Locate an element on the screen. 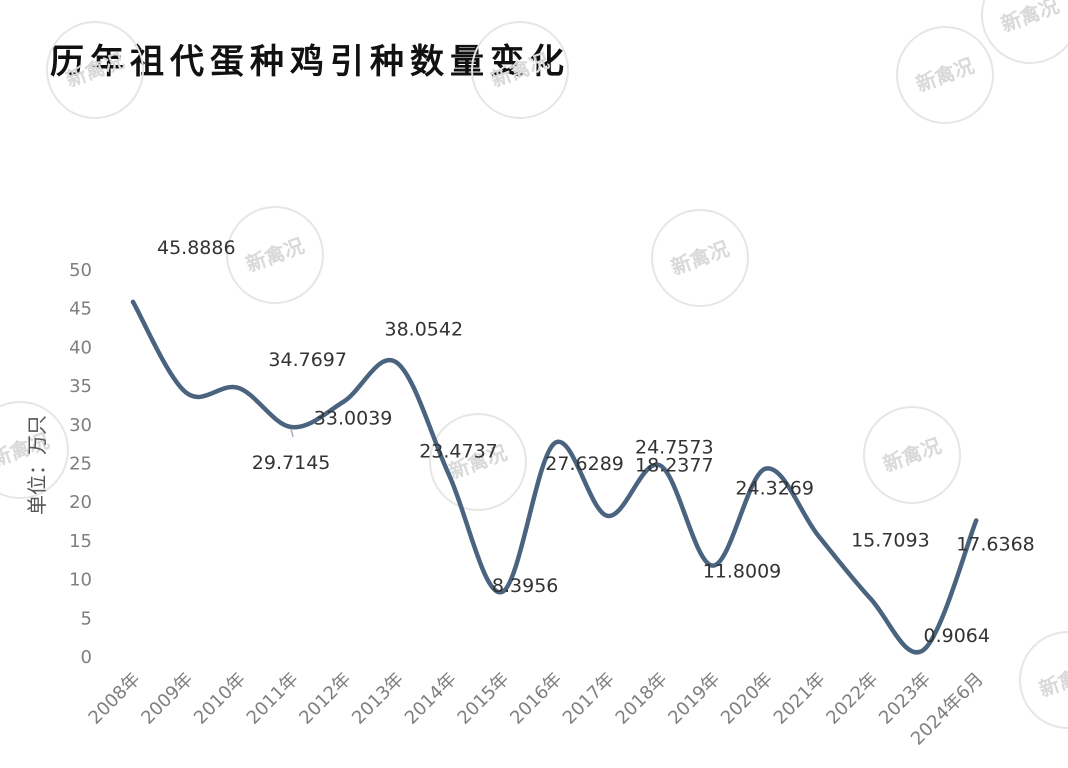 Image resolution: width=1068 pixels, height=768 pixels. data-label: 38.0542 is located at coordinates (424, 329).